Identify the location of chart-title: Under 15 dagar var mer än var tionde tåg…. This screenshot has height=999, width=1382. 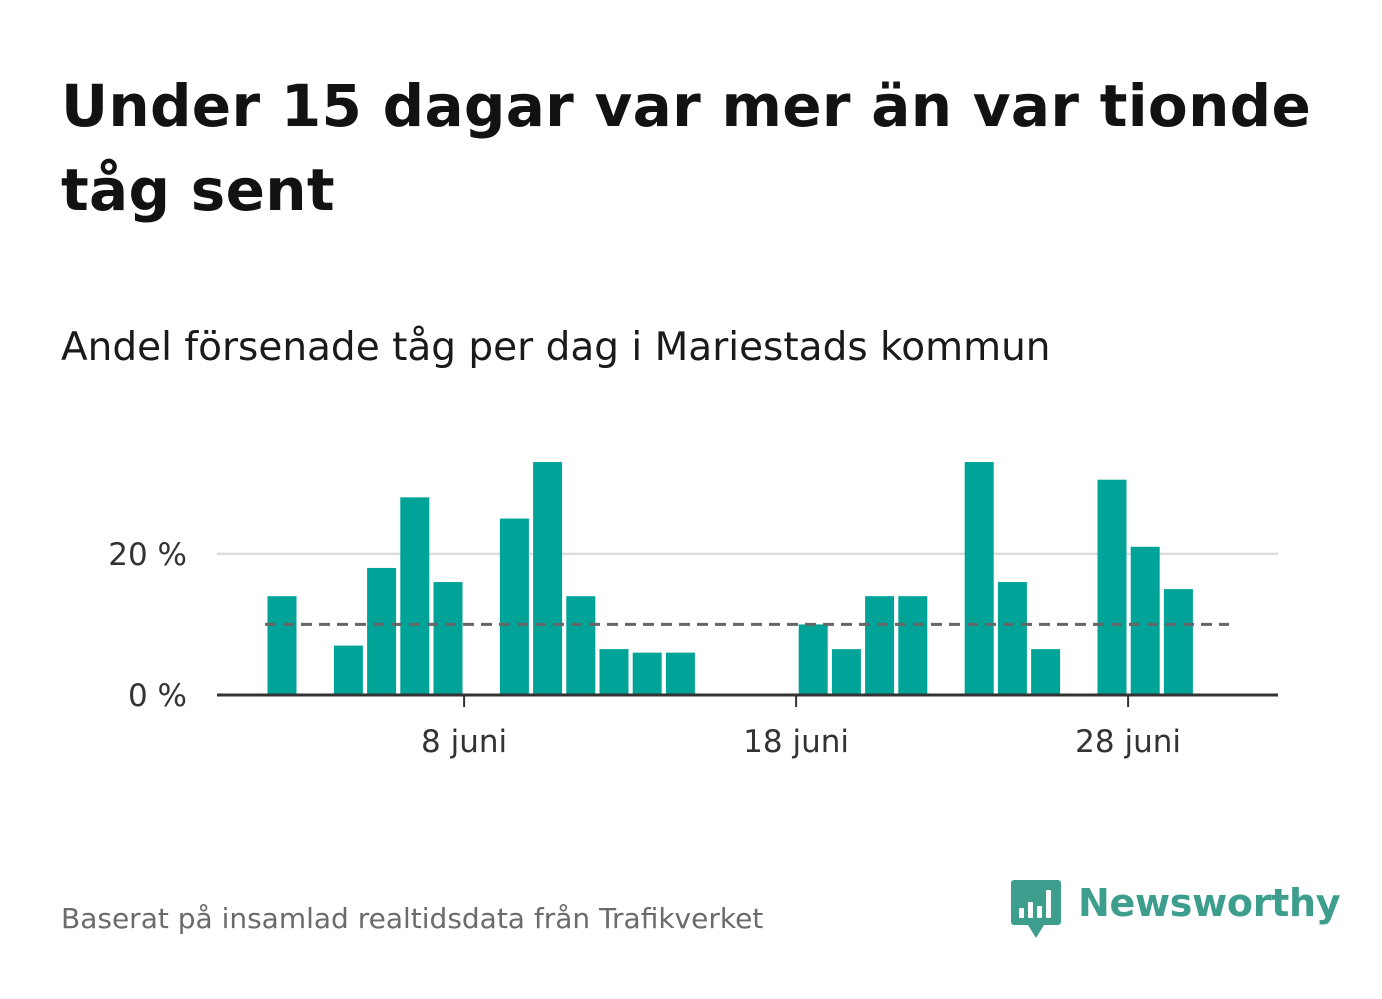
(686, 148).